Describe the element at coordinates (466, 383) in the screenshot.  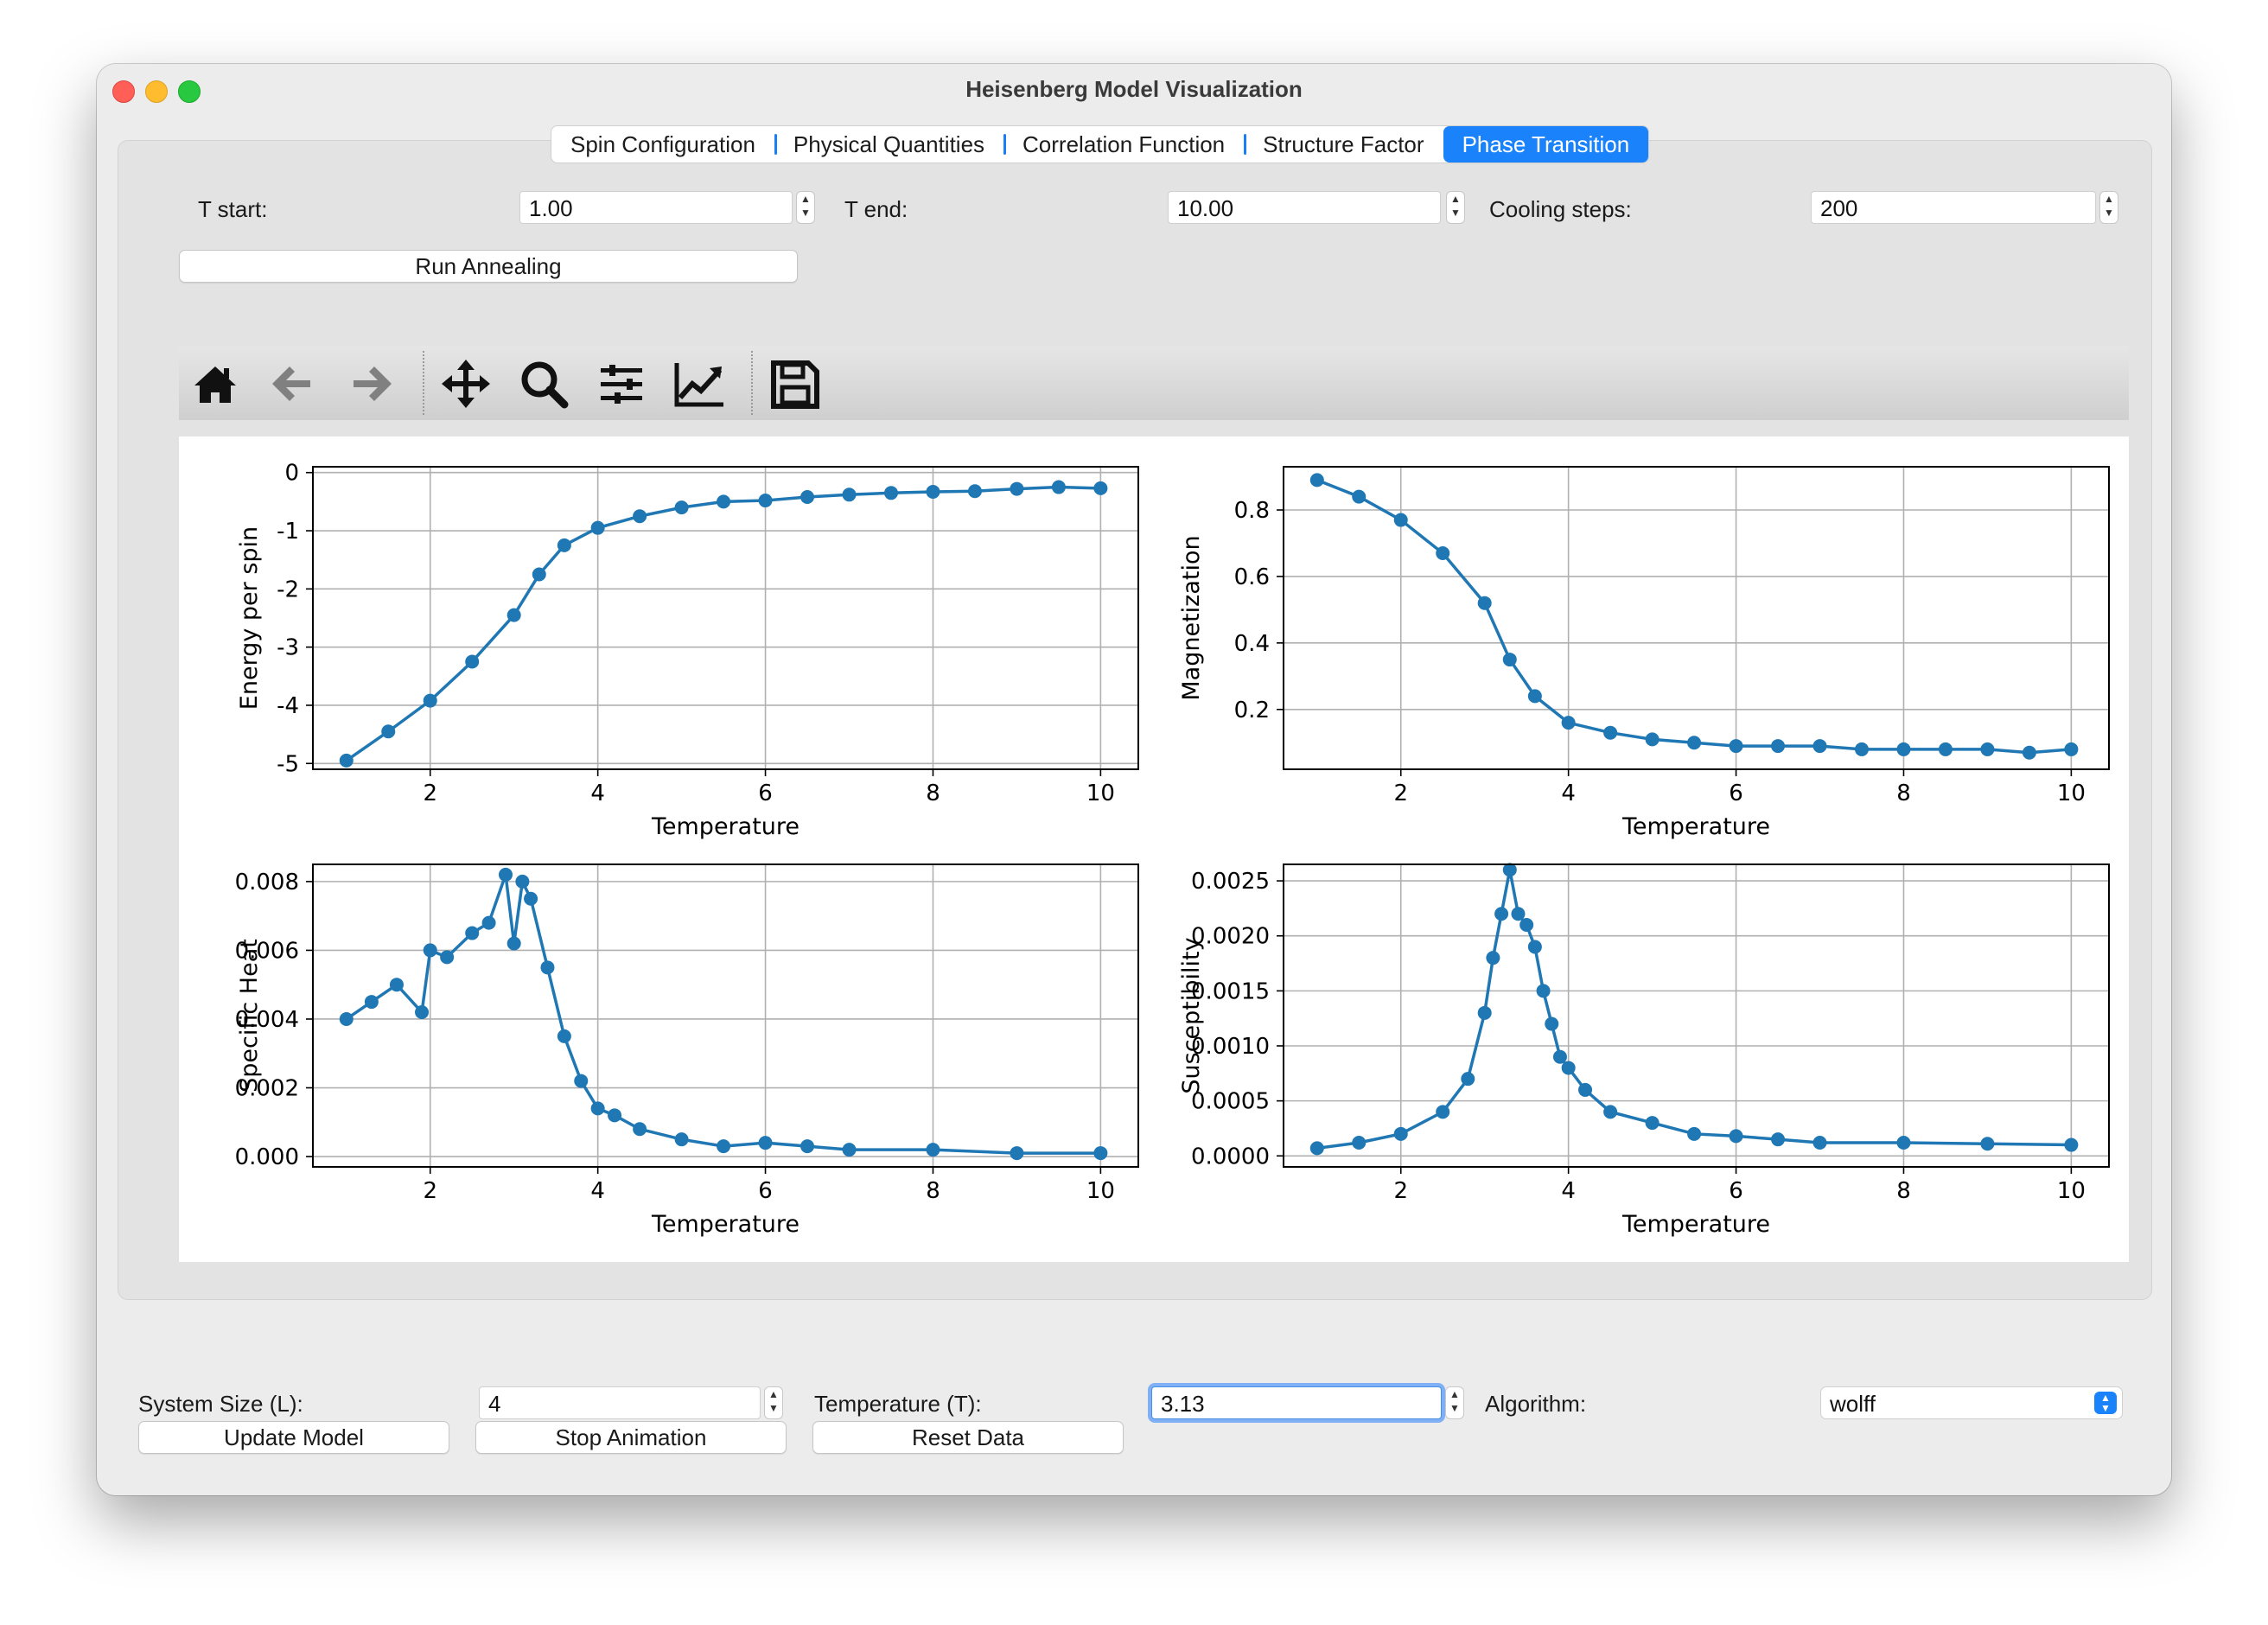
I see `pan-icon` at that location.